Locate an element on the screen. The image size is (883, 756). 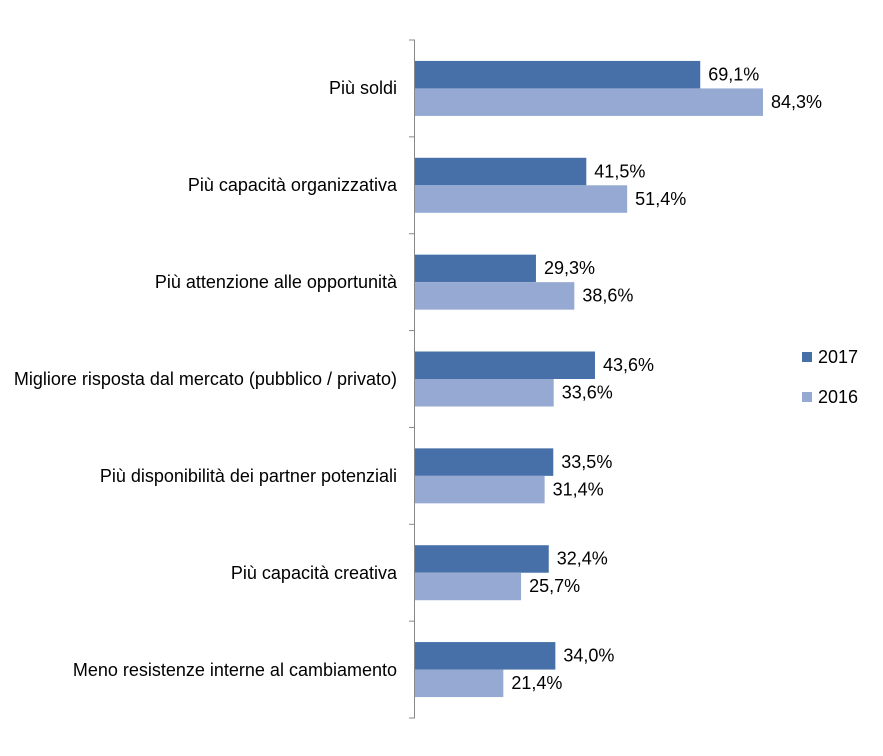
value-label: 33,6% is located at coordinates (587, 393).